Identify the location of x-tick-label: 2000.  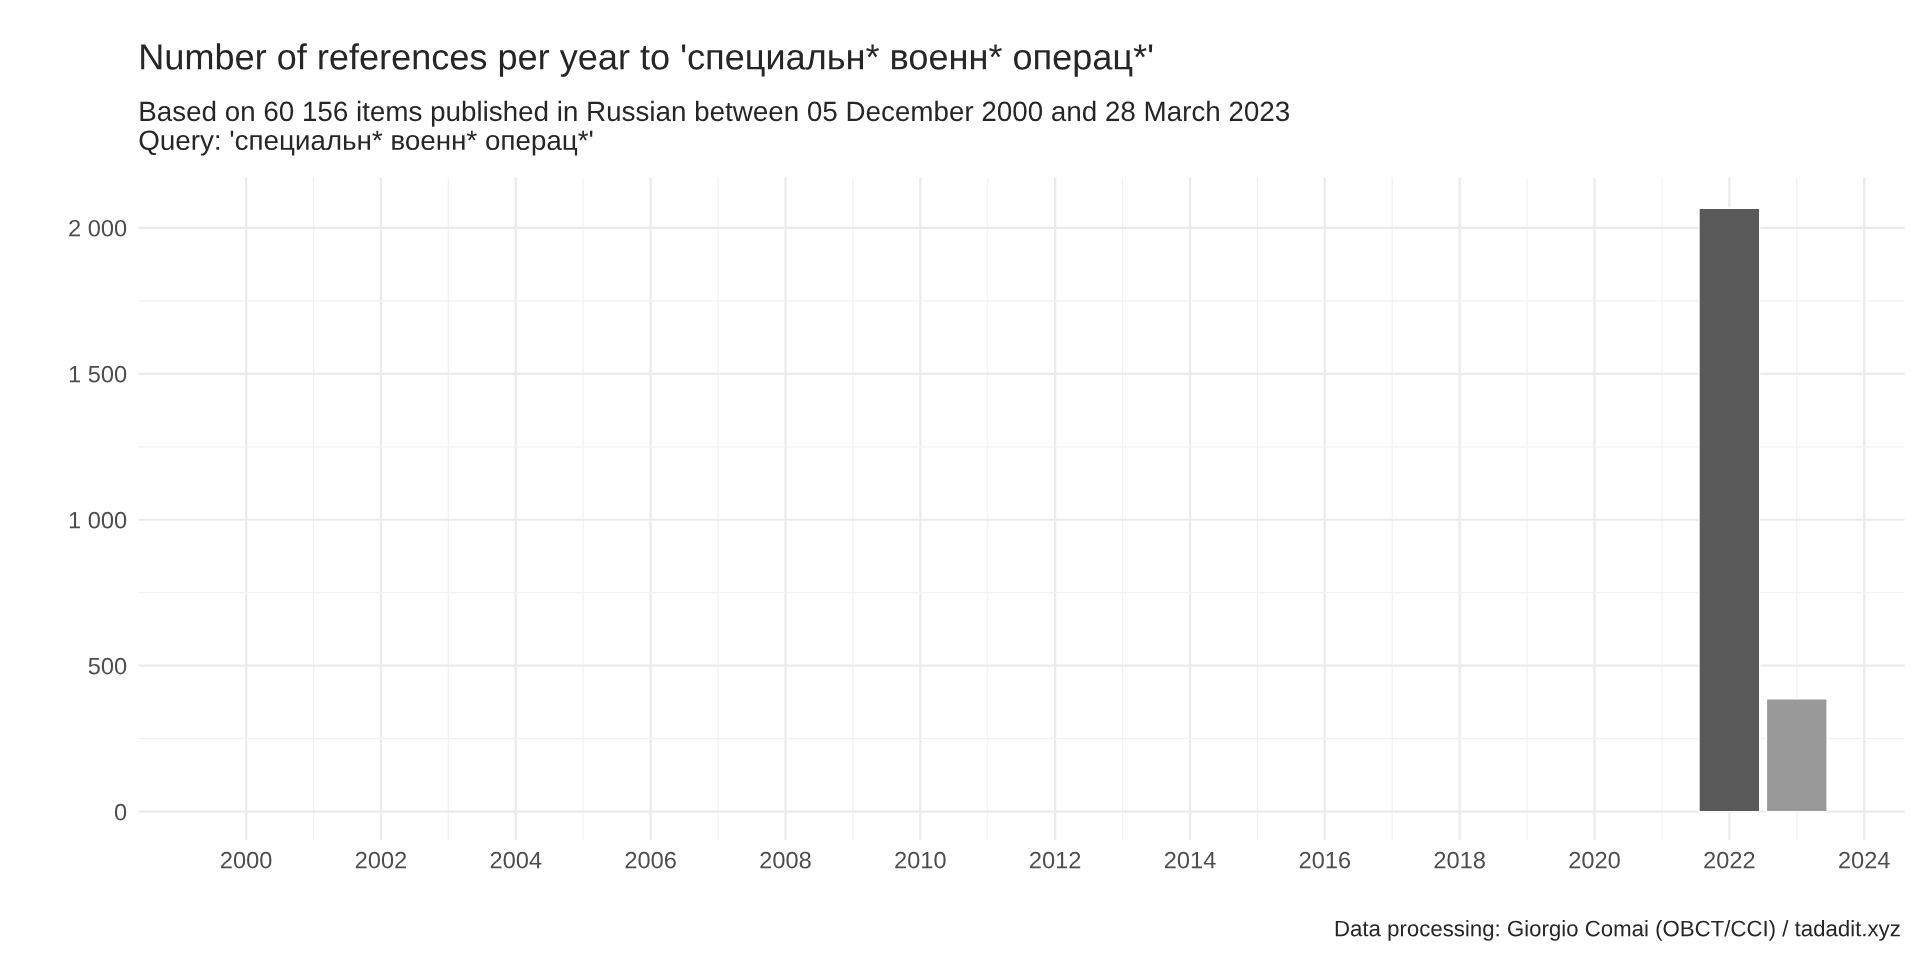
(246, 860).